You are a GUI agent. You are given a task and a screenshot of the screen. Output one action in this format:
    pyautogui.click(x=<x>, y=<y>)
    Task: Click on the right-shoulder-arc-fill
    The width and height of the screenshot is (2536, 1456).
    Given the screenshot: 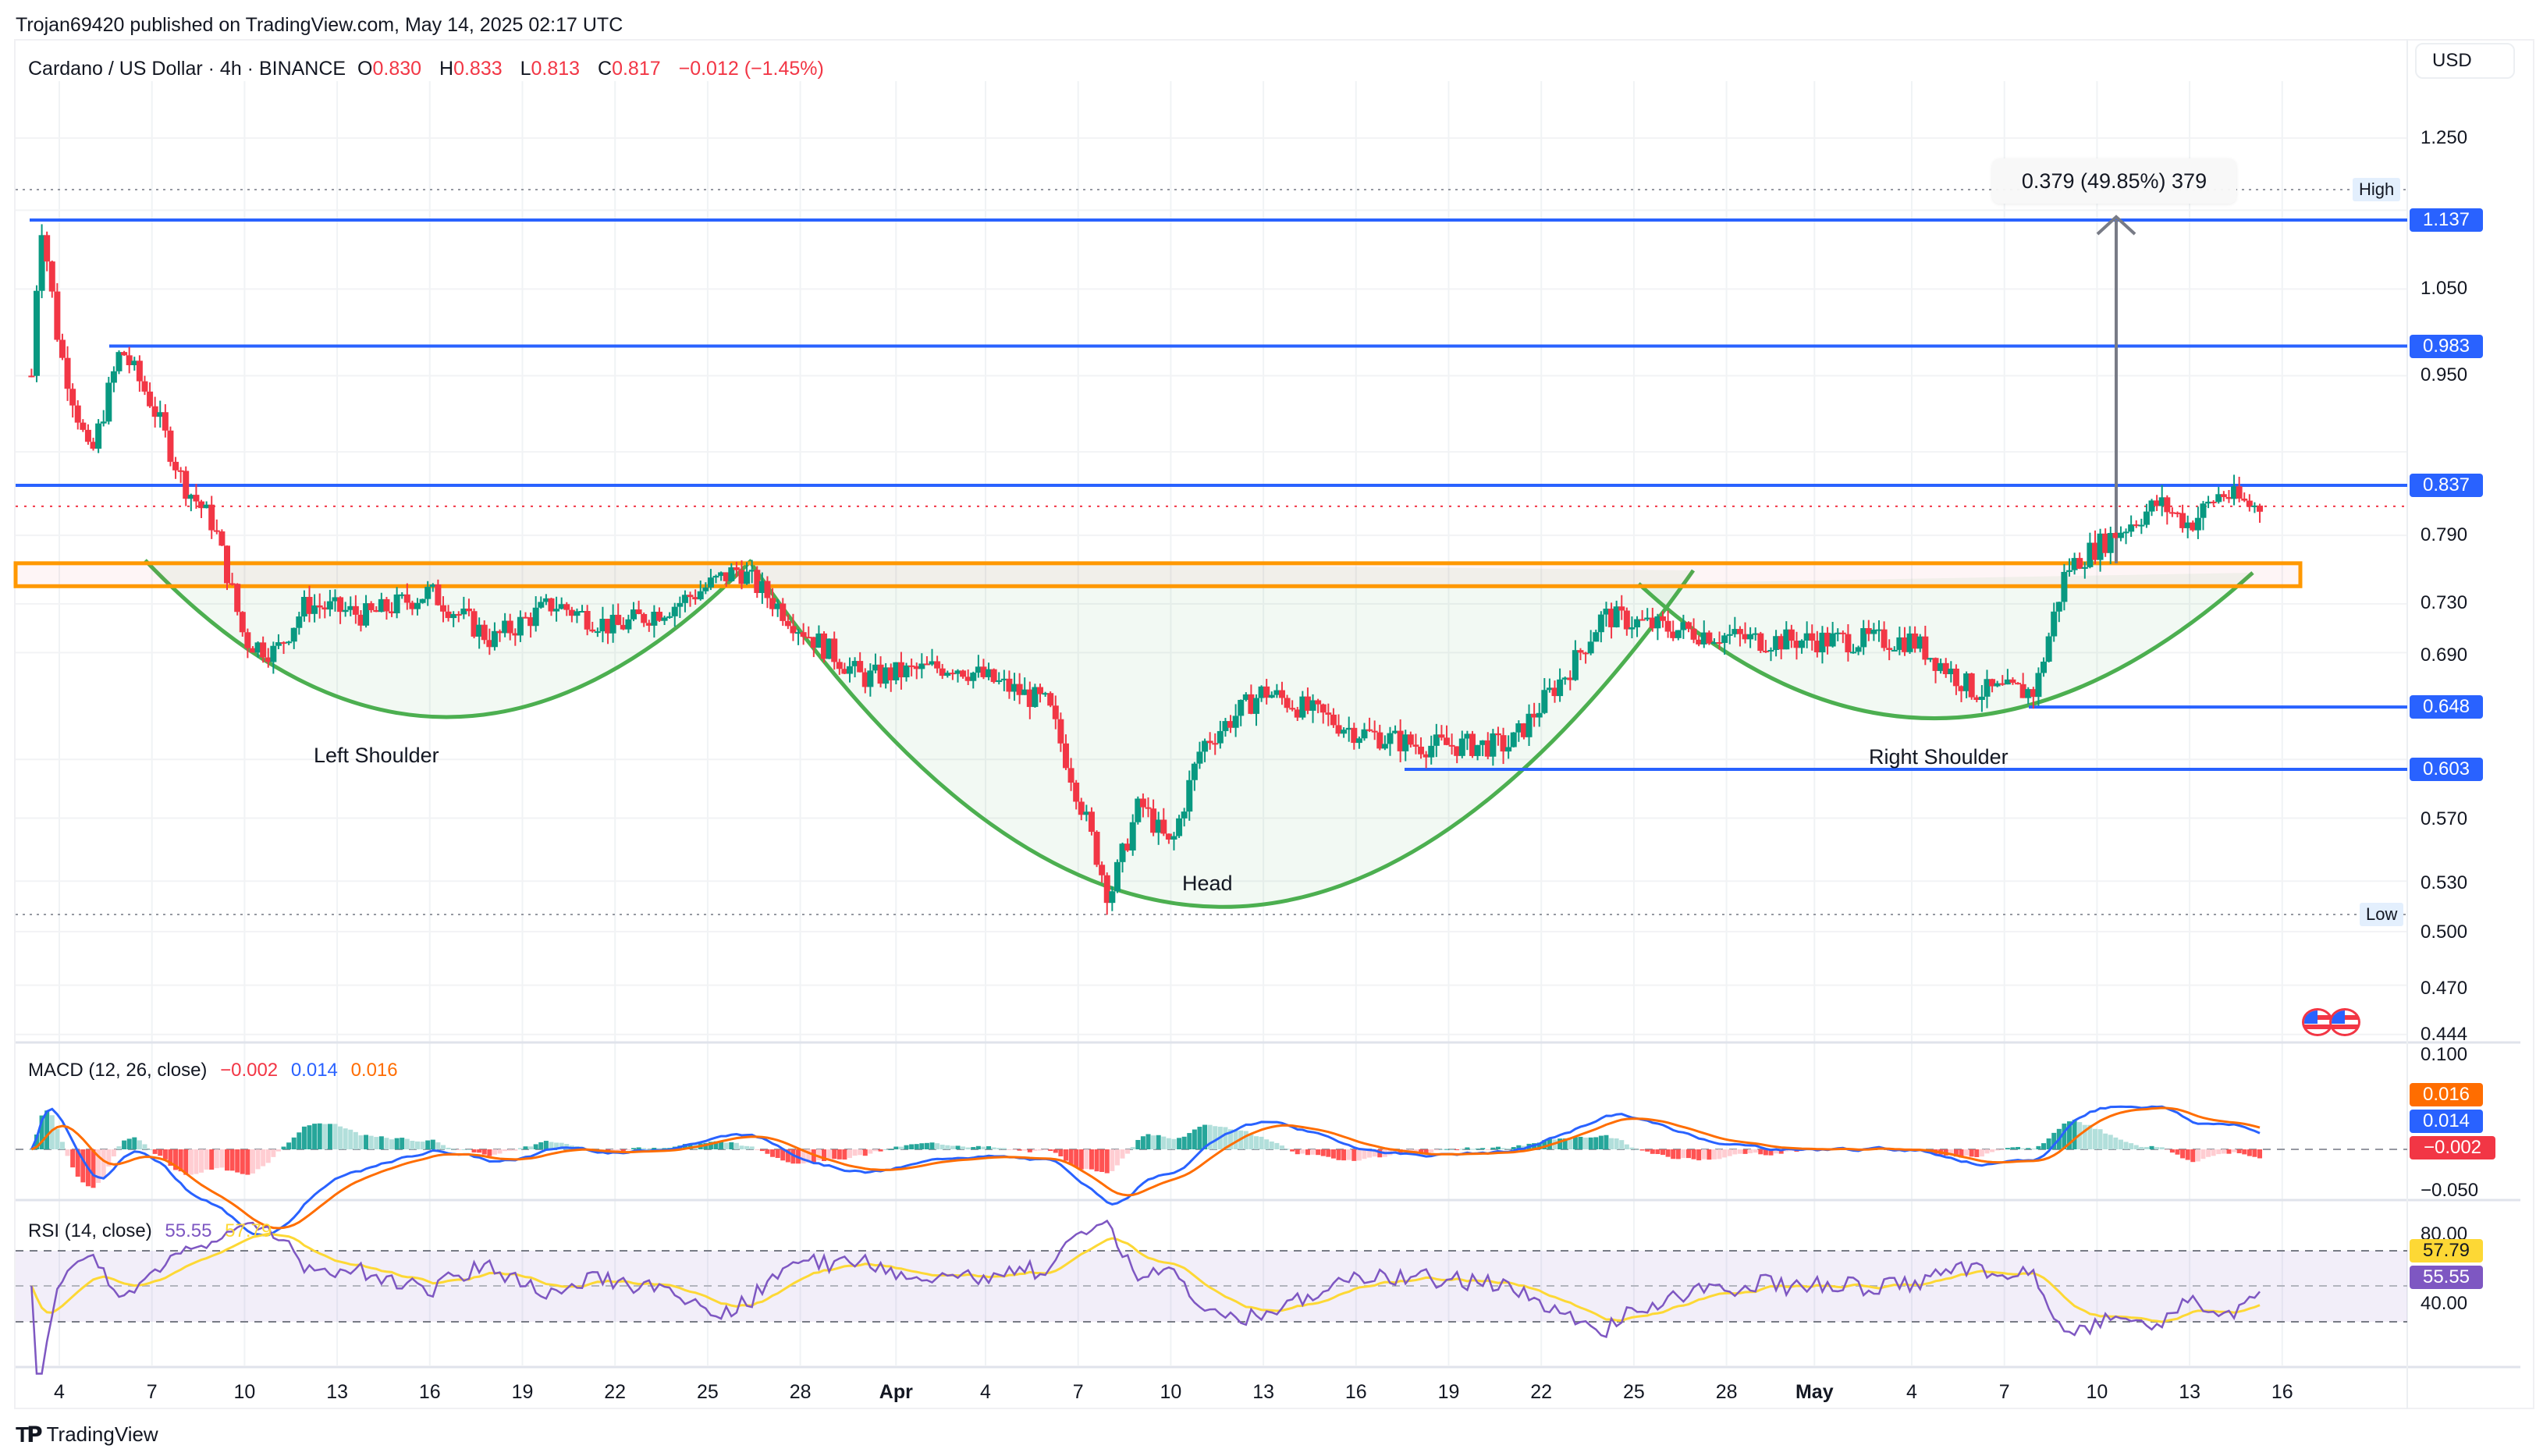 What is the action you would take?
    pyautogui.click(x=1946, y=646)
    